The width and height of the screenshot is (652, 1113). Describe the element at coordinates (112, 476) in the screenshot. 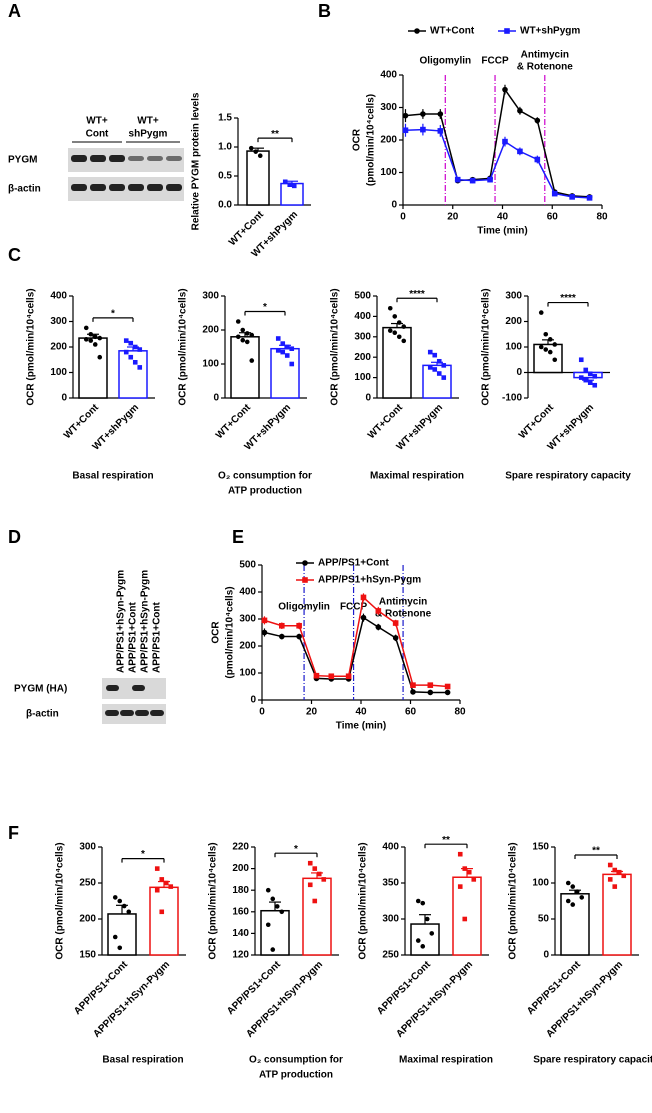

I see `x-axis-label: Basal respiration` at that location.